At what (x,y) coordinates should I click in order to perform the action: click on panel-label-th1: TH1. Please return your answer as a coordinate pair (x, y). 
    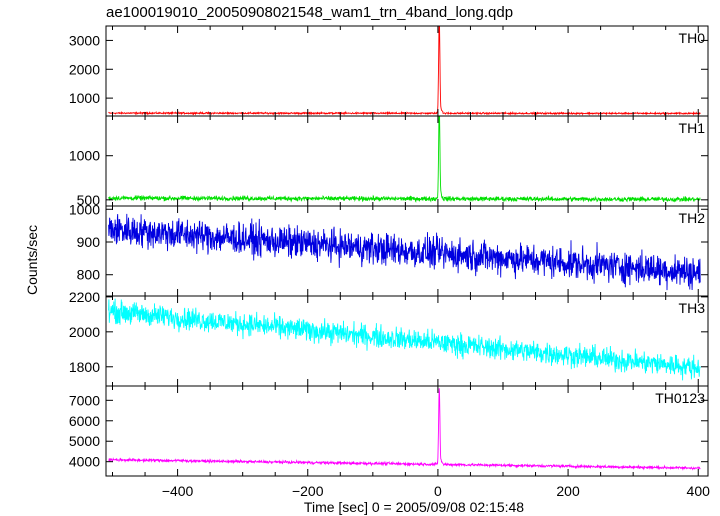
    Looking at the image, I should click on (692, 128).